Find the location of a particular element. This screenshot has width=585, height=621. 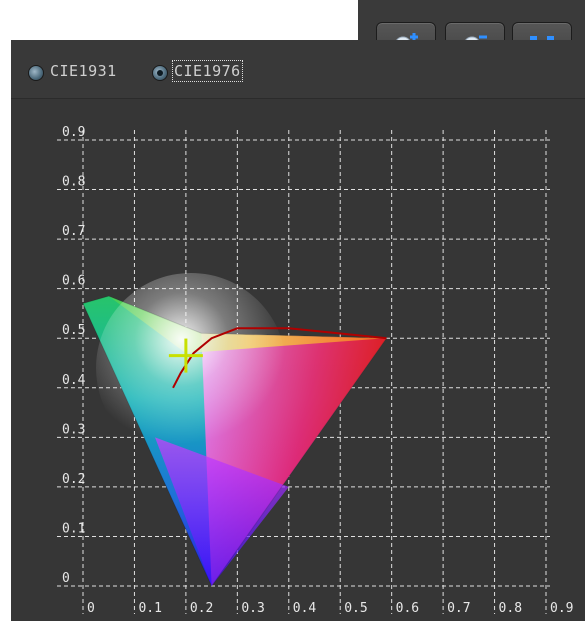

planckian-locus-line is located at coordinates (279, 358).